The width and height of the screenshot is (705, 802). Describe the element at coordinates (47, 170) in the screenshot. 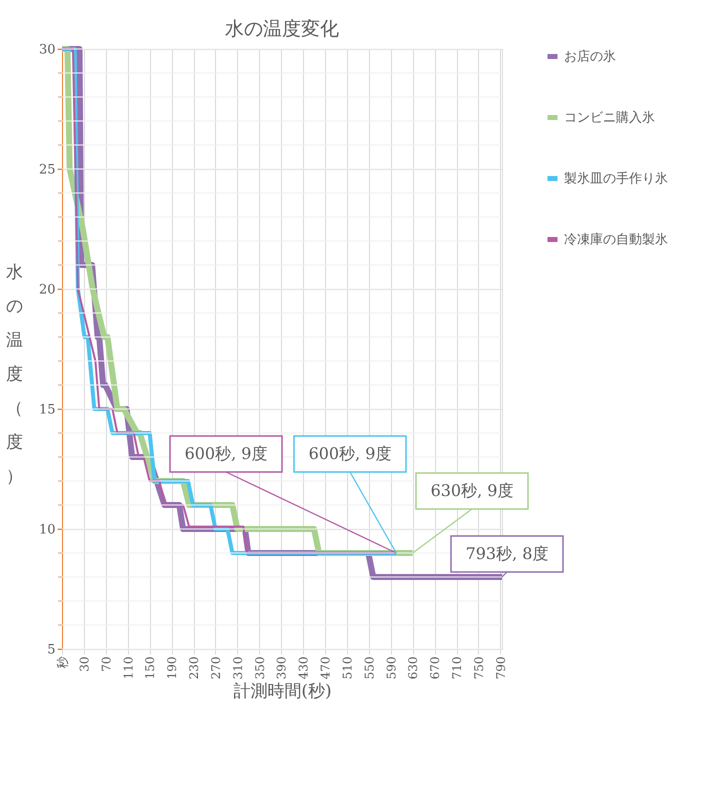

I see `y-tick-label: 25` at that location.